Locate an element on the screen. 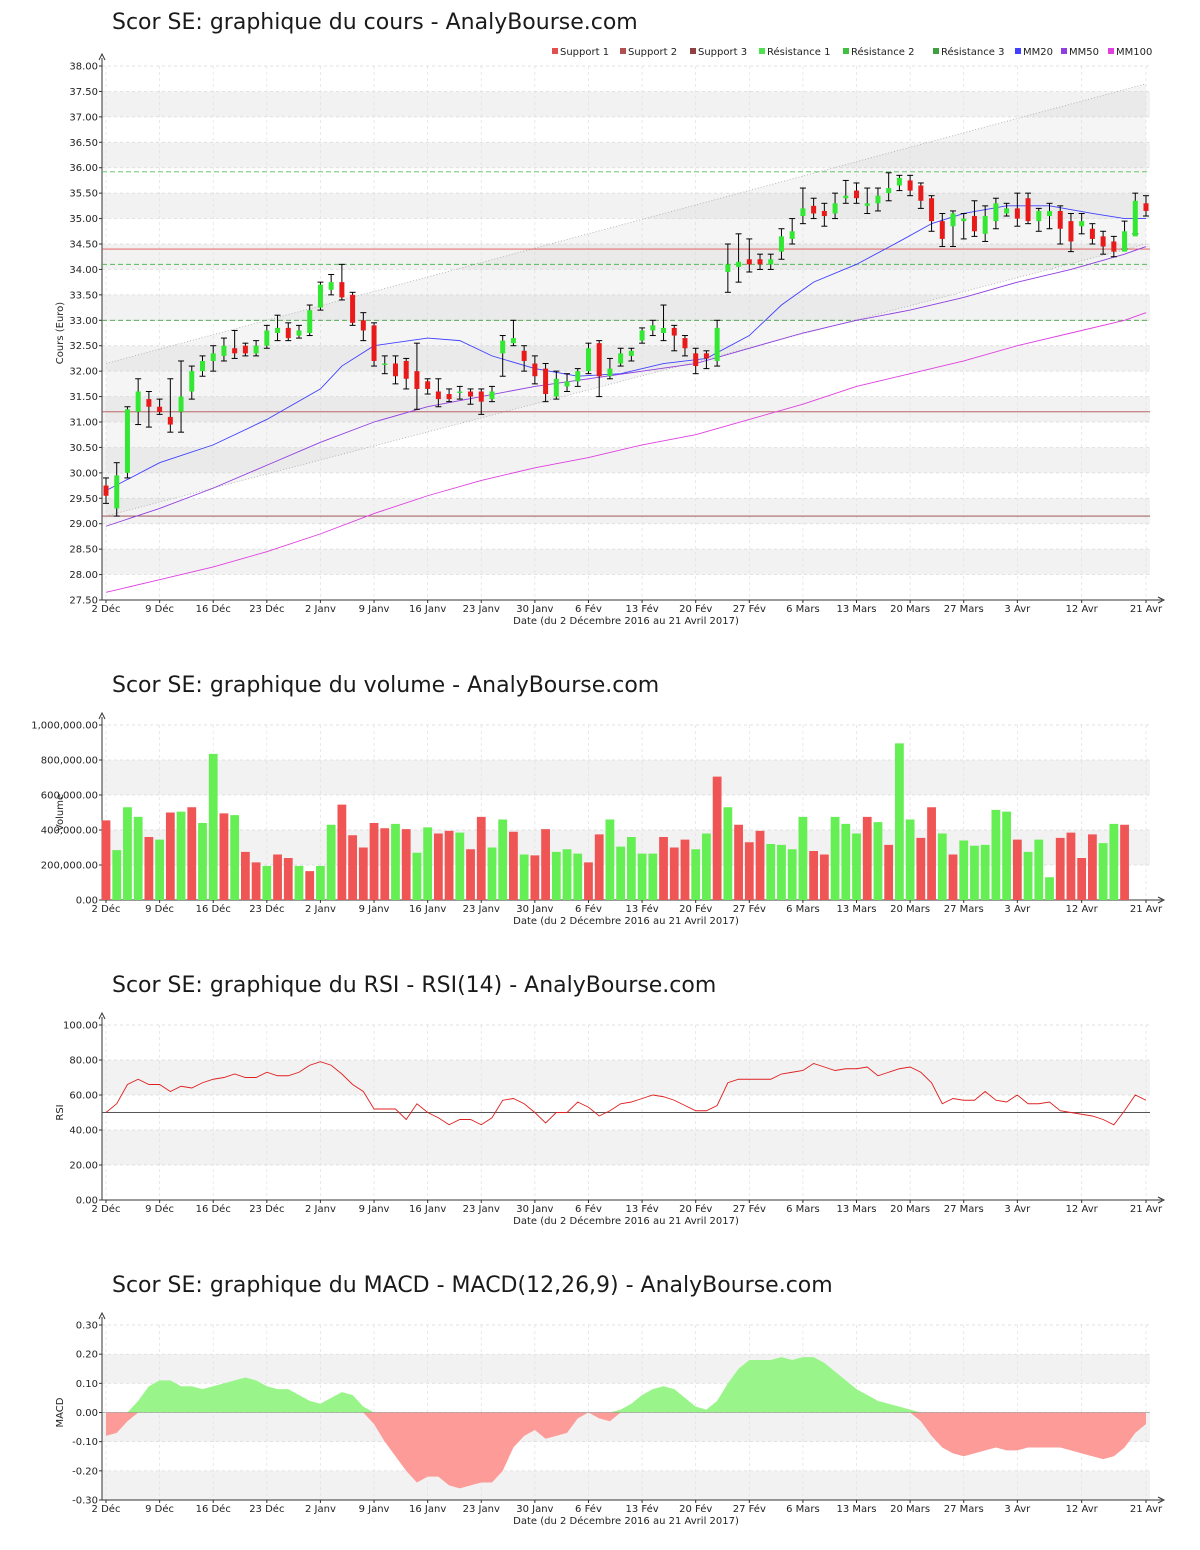 This screenshot has height=1550, width=1200. macd-x-tick-label: 20 Fév is located at coordinates (695, 1509).